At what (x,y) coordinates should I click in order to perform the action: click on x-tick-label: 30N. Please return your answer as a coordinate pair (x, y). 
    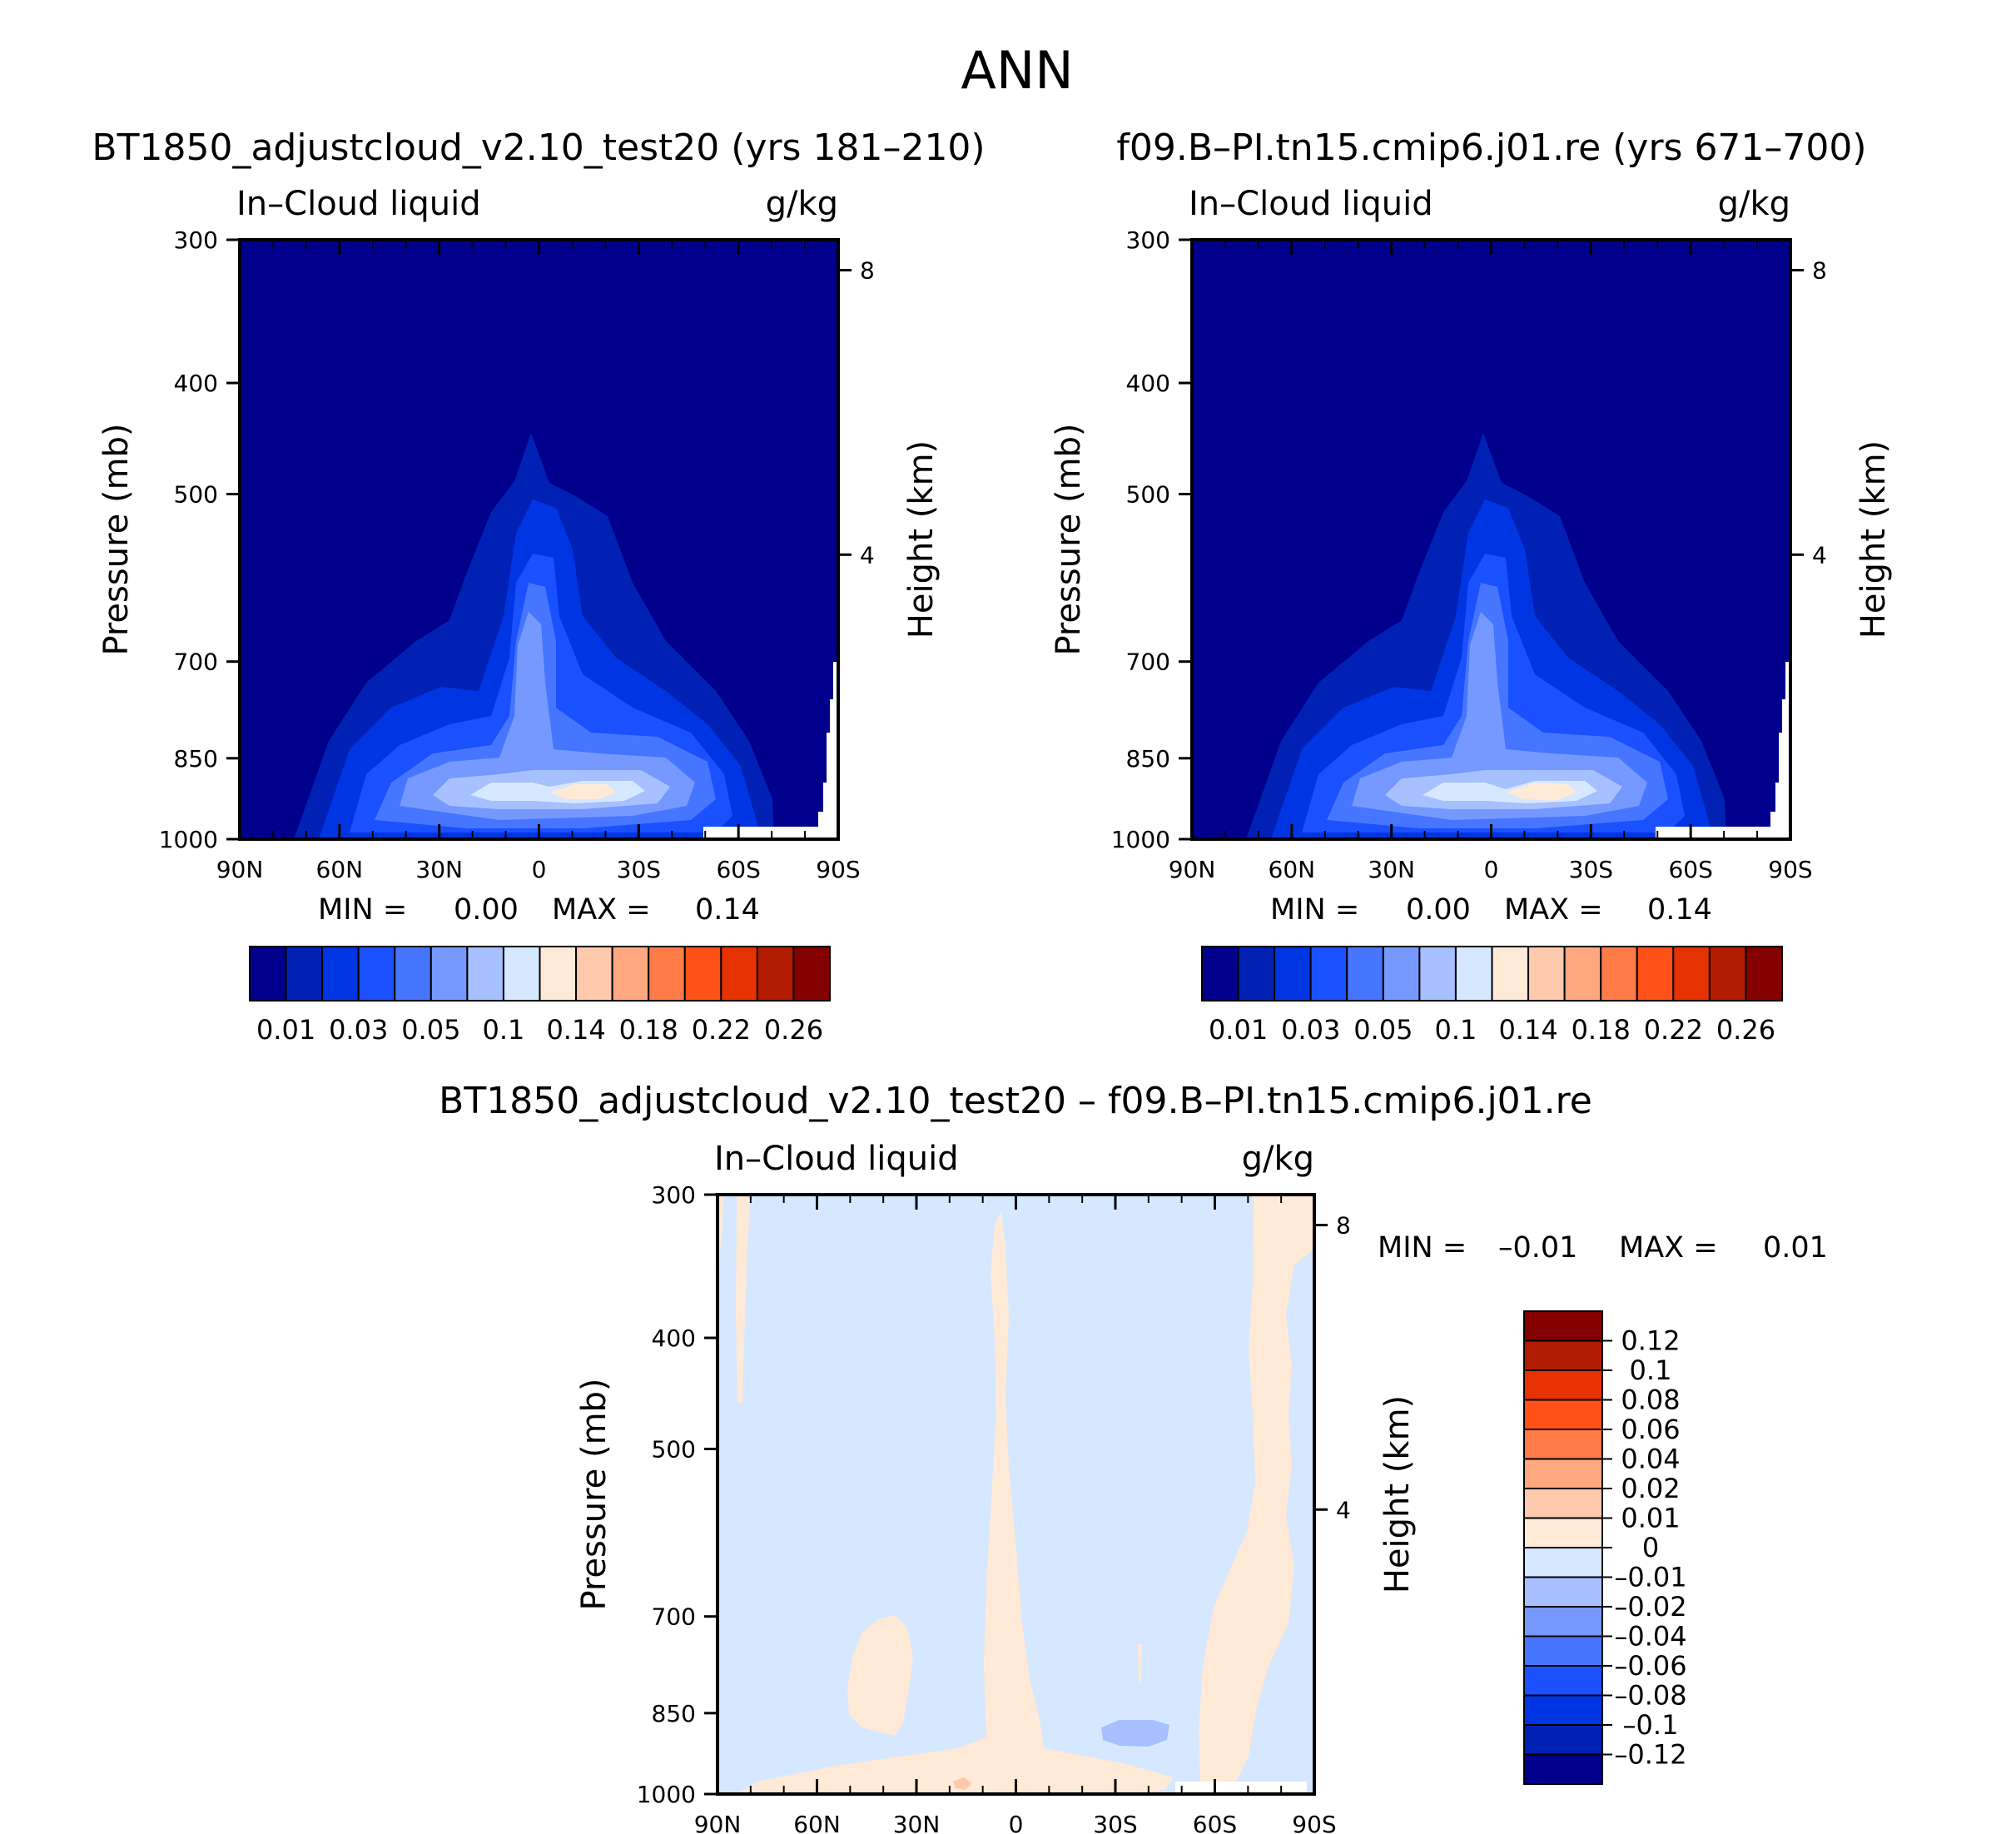
    Looking at the image, I should click on (439, 869).